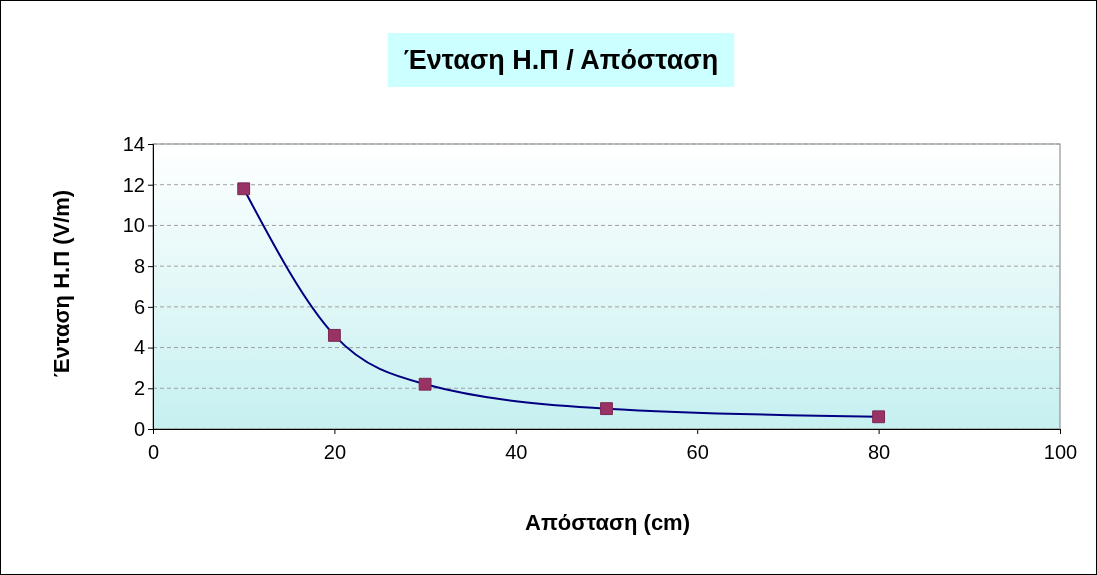 The image size is (1097, 575). I want to click on x-tick-label: 40, so click(516, 452).